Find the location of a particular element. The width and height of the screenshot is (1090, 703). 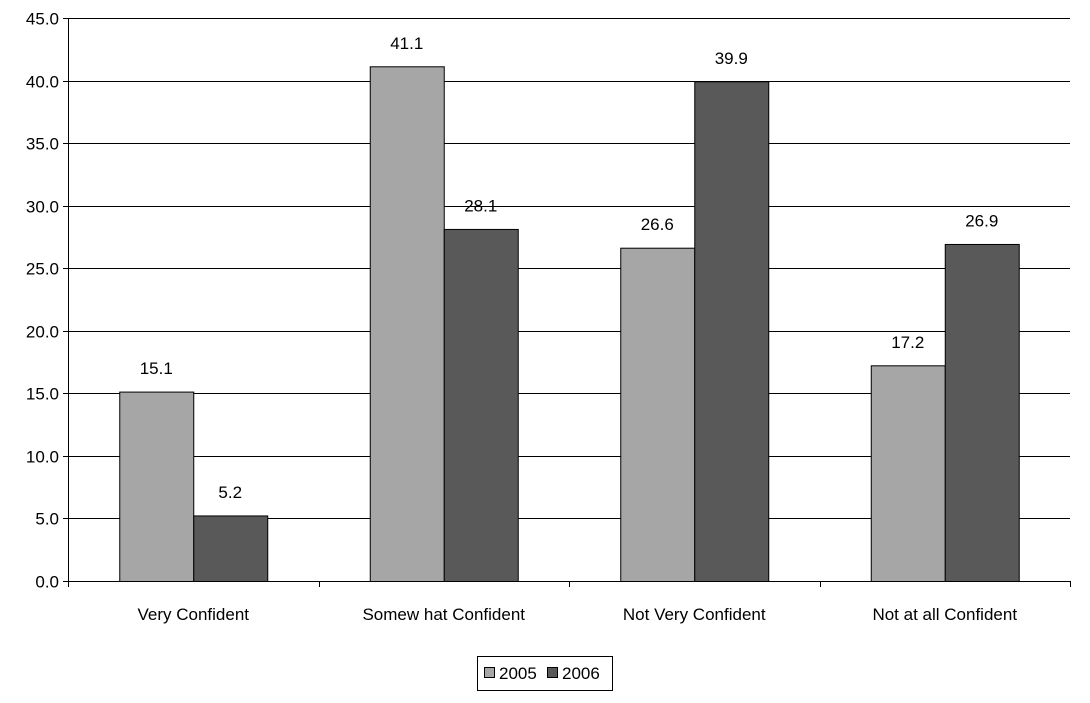

y-tick-label: 45.0 is located at coordinates (42, 19).